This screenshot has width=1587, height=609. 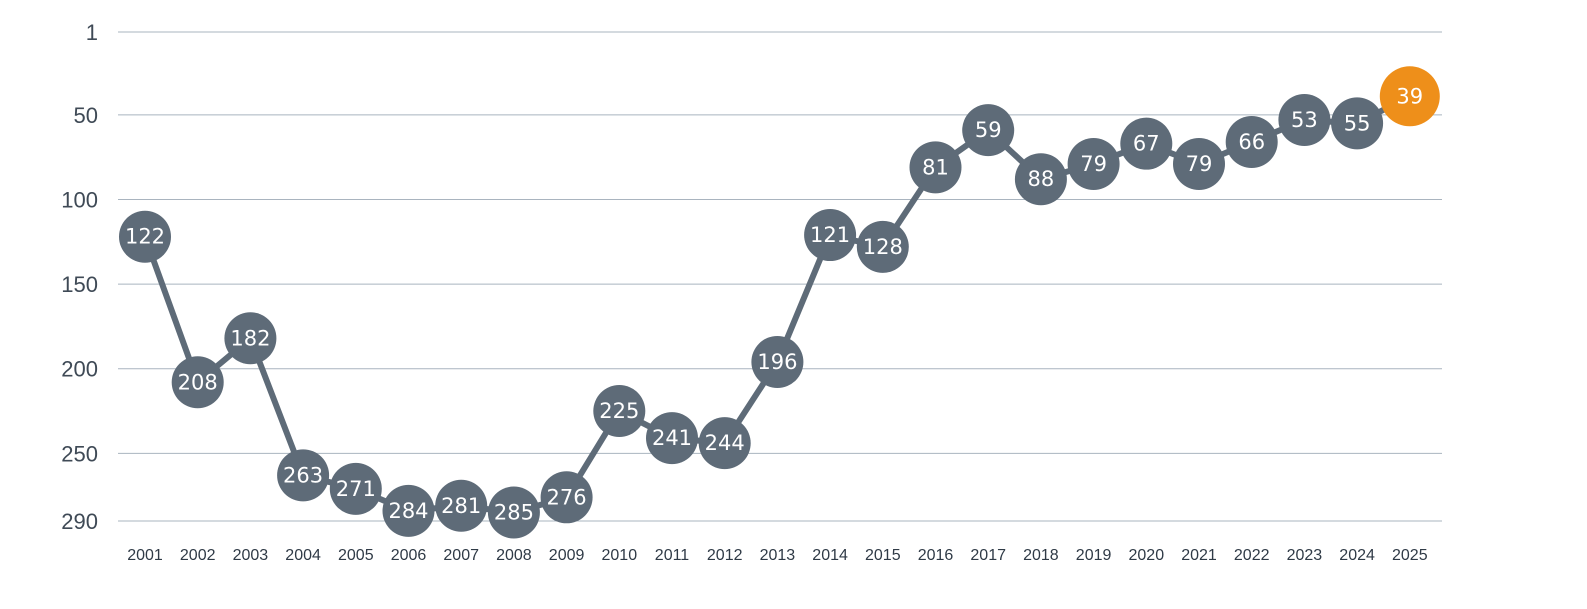 I want to click on data-point: 128, so click(x=882, y=246).